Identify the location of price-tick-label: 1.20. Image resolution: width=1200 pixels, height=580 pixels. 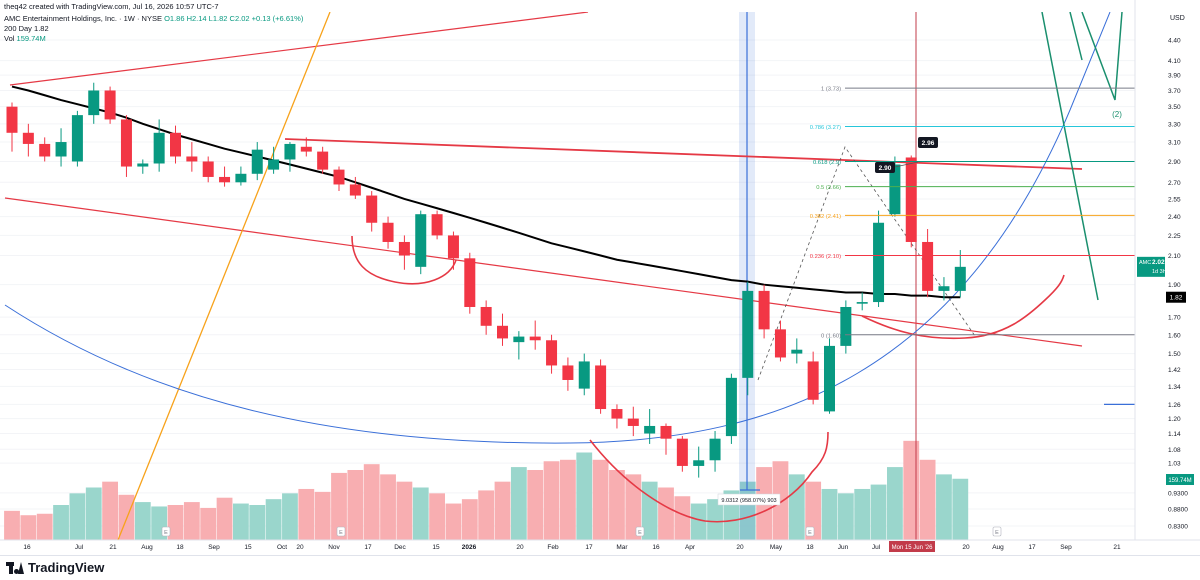
(1174, 419).